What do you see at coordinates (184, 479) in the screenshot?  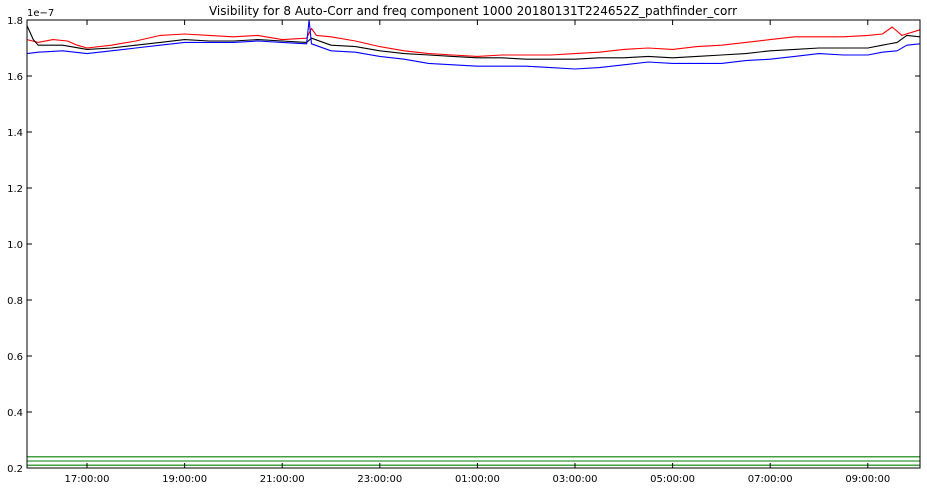 I see `x-tick-label: 19:00:00` at bounding box center [184, 479].